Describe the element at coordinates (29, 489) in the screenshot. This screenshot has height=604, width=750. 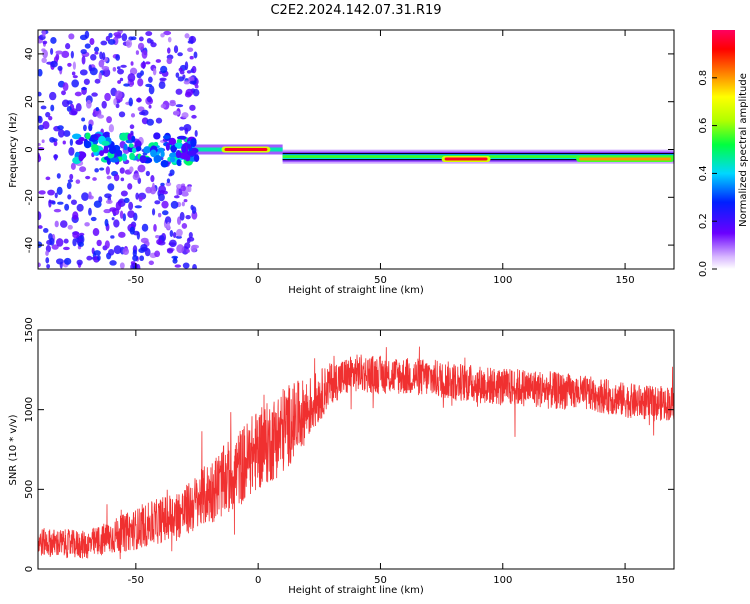
I see `snr-y-tick-label: 500` at that location.